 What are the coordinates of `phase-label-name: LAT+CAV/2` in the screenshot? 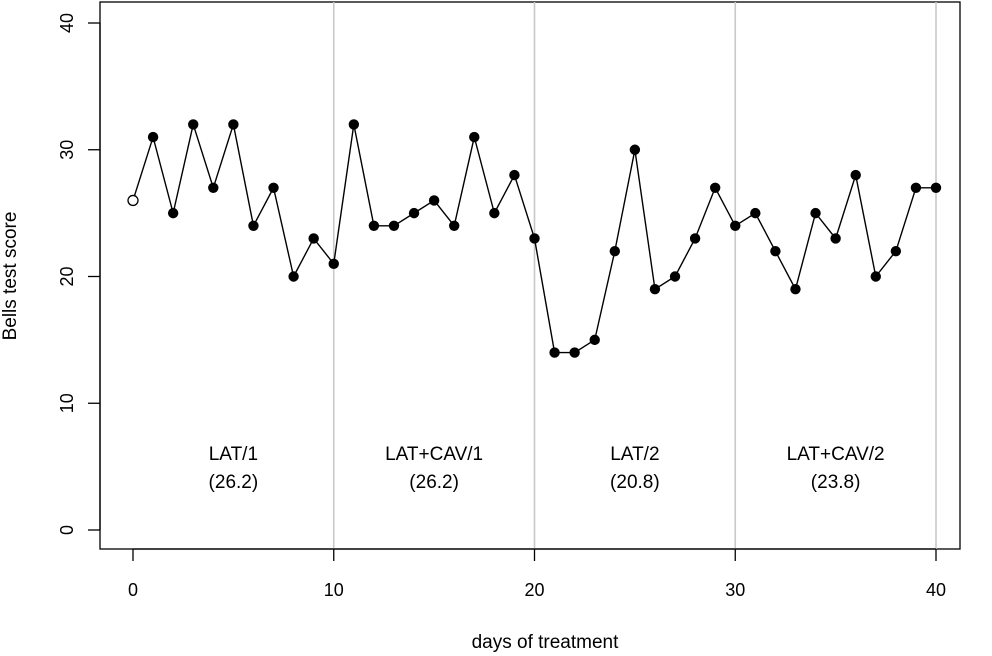 It's located at (836, 454).